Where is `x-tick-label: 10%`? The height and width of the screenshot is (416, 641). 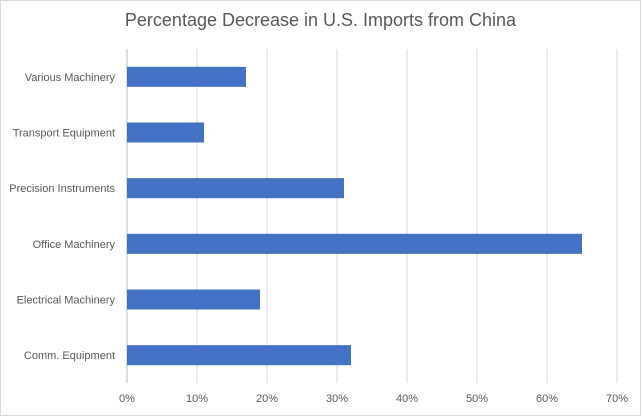
x-tick-label: 10% is located at coordinates (197, 399).